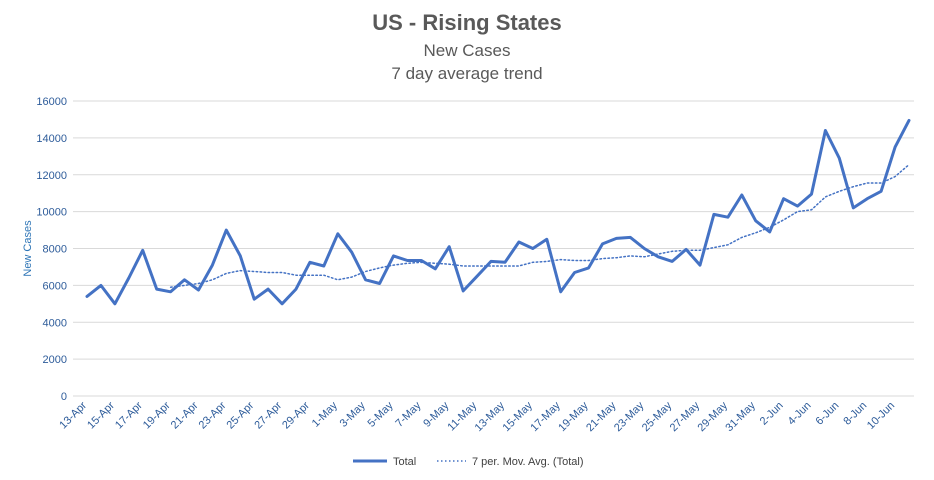 The height and width of the screenshot is (480, 934). I want to click on y-tick-label: 0, so click(64, 397).